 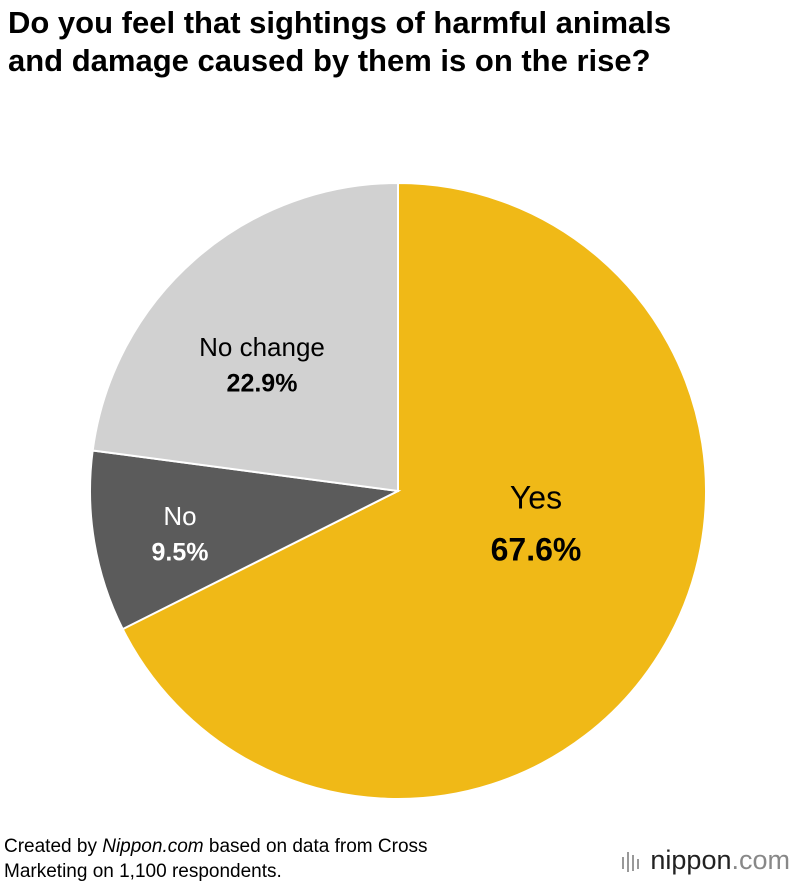 I want to click on slice-value-label: 67.6%, so click(x=536, y=549).